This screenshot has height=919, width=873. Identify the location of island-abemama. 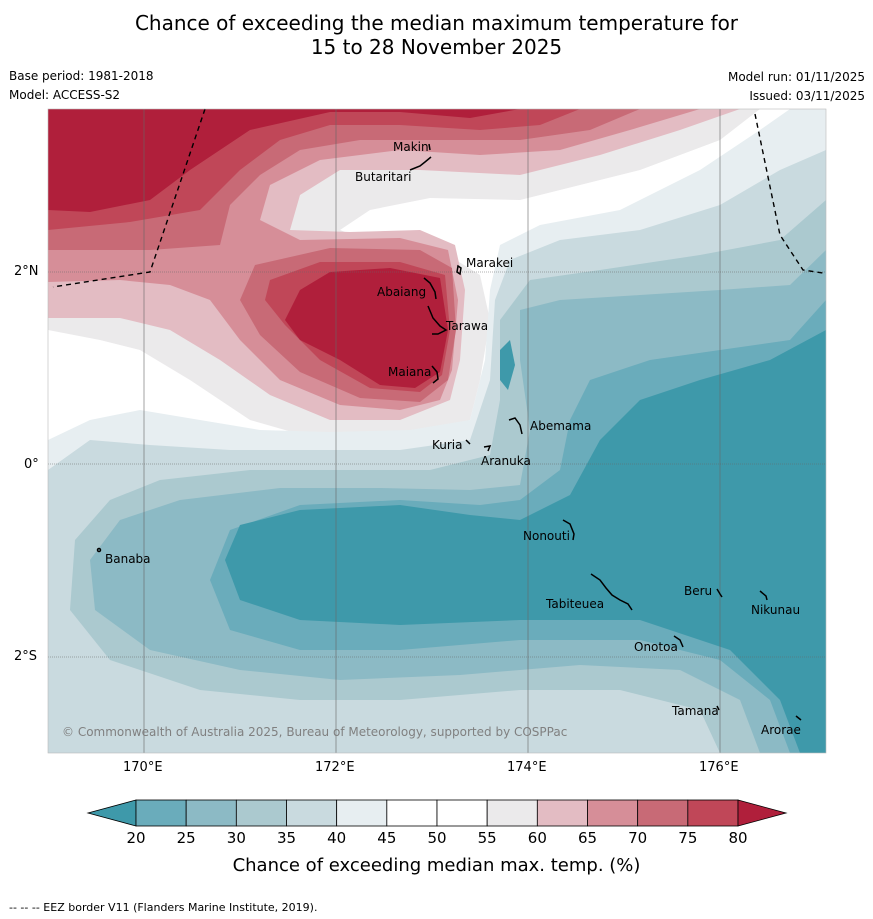
(515, 426).